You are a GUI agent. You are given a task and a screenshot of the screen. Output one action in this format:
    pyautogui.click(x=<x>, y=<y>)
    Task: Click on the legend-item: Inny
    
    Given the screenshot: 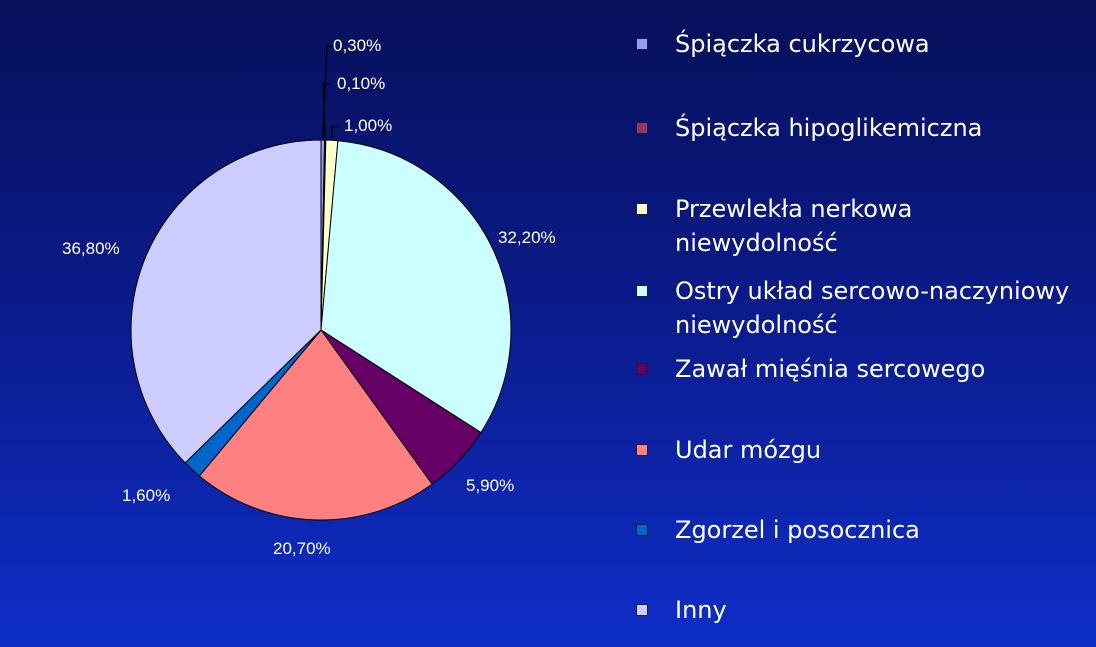 What is the action you would take?
    pyautogui.click(x=681, y=610)
    